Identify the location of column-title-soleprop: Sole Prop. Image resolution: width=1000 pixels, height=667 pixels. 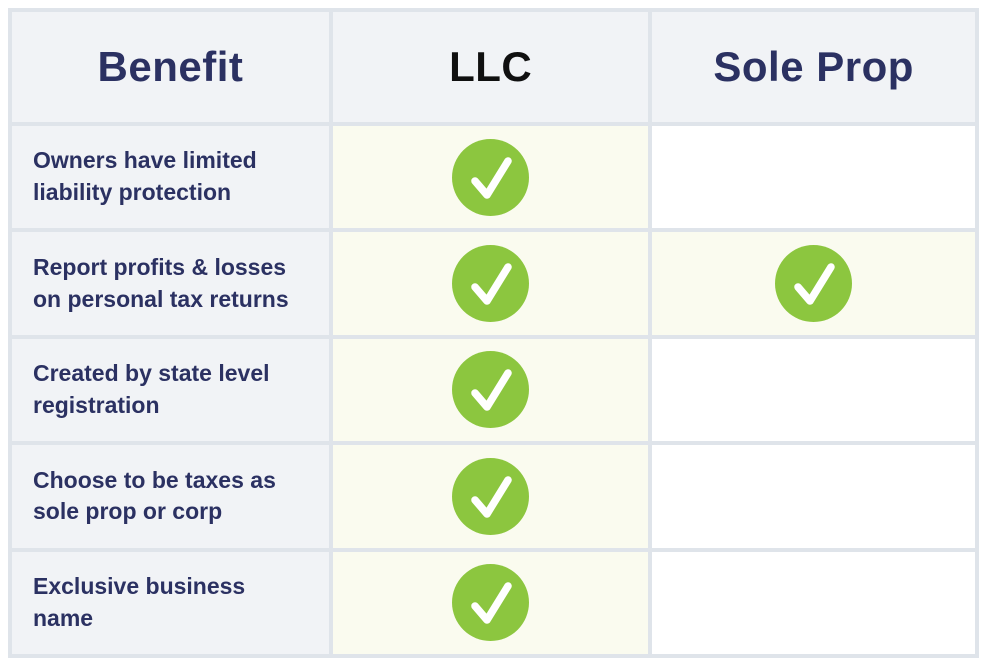
(813, 66).